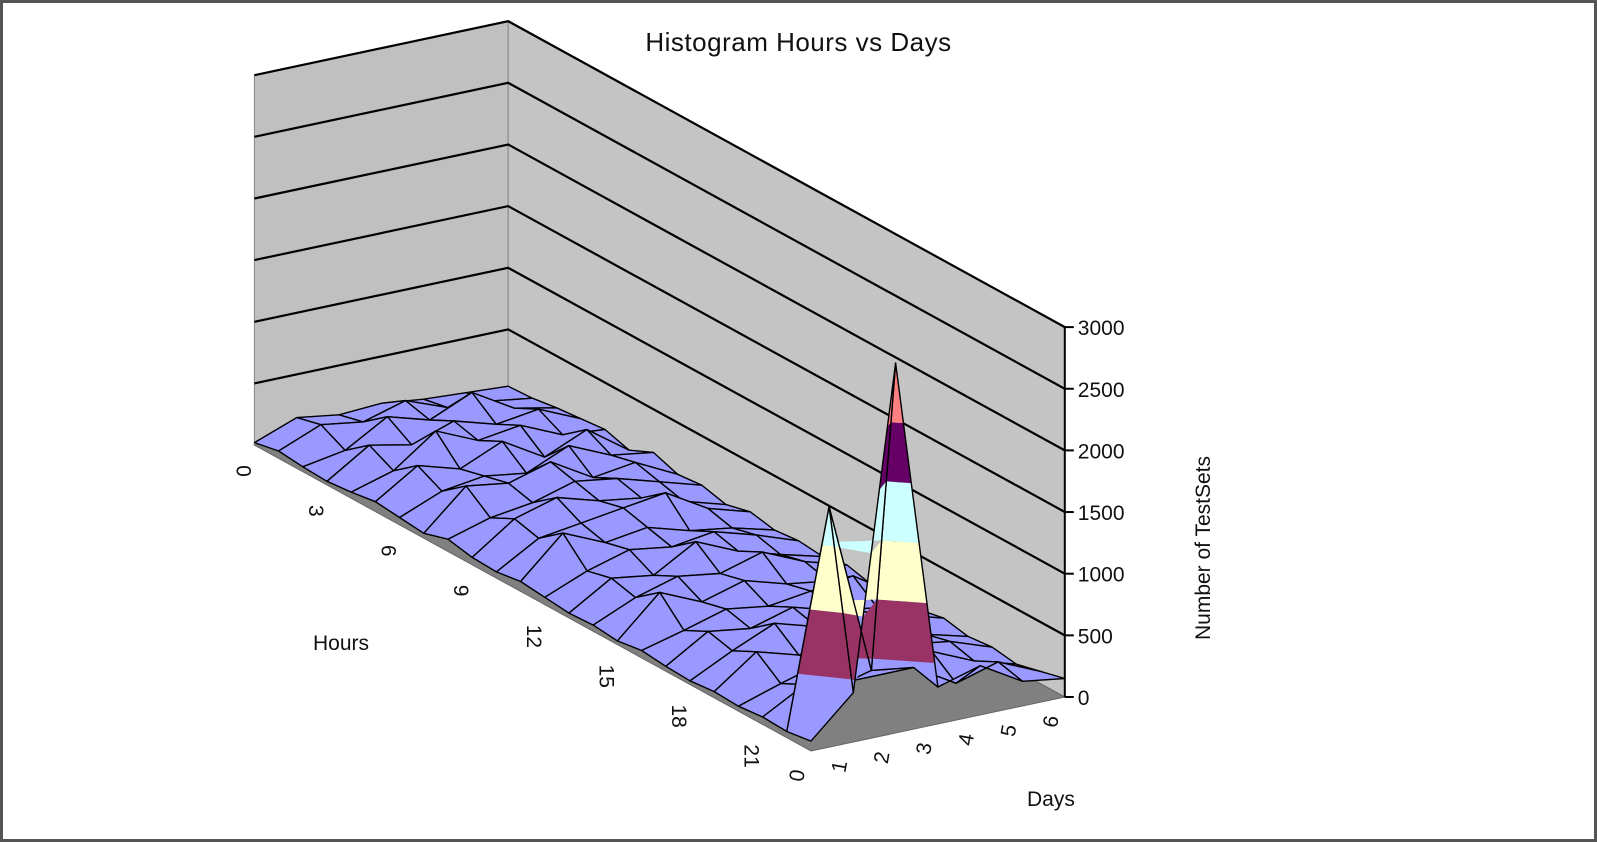  I want to click on hours-tick-label: 15, so click(605, 676).